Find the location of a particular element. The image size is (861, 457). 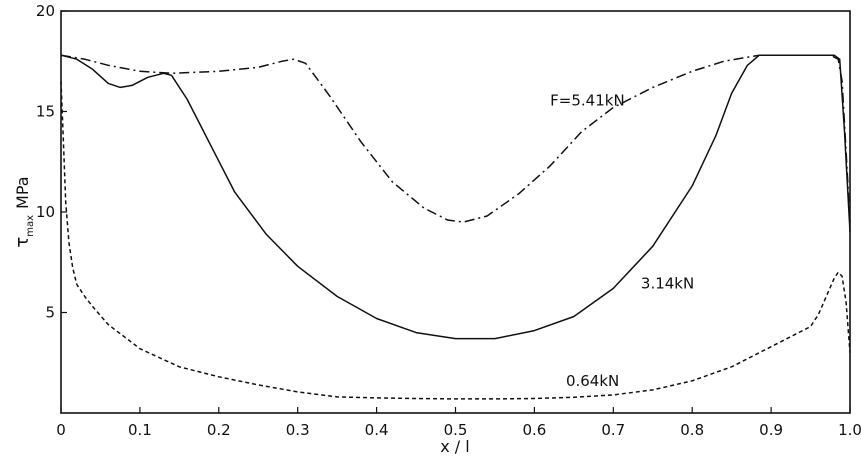

x-tick-label: 0.4 is located at coordinates (377, 430).